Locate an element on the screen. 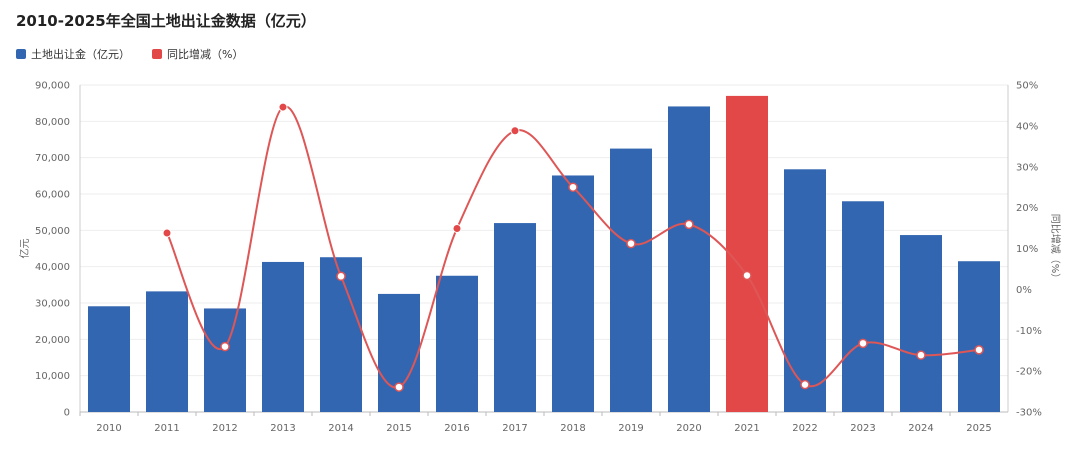  y2-tick-label: 40% is located at coordinates (1027, 126).